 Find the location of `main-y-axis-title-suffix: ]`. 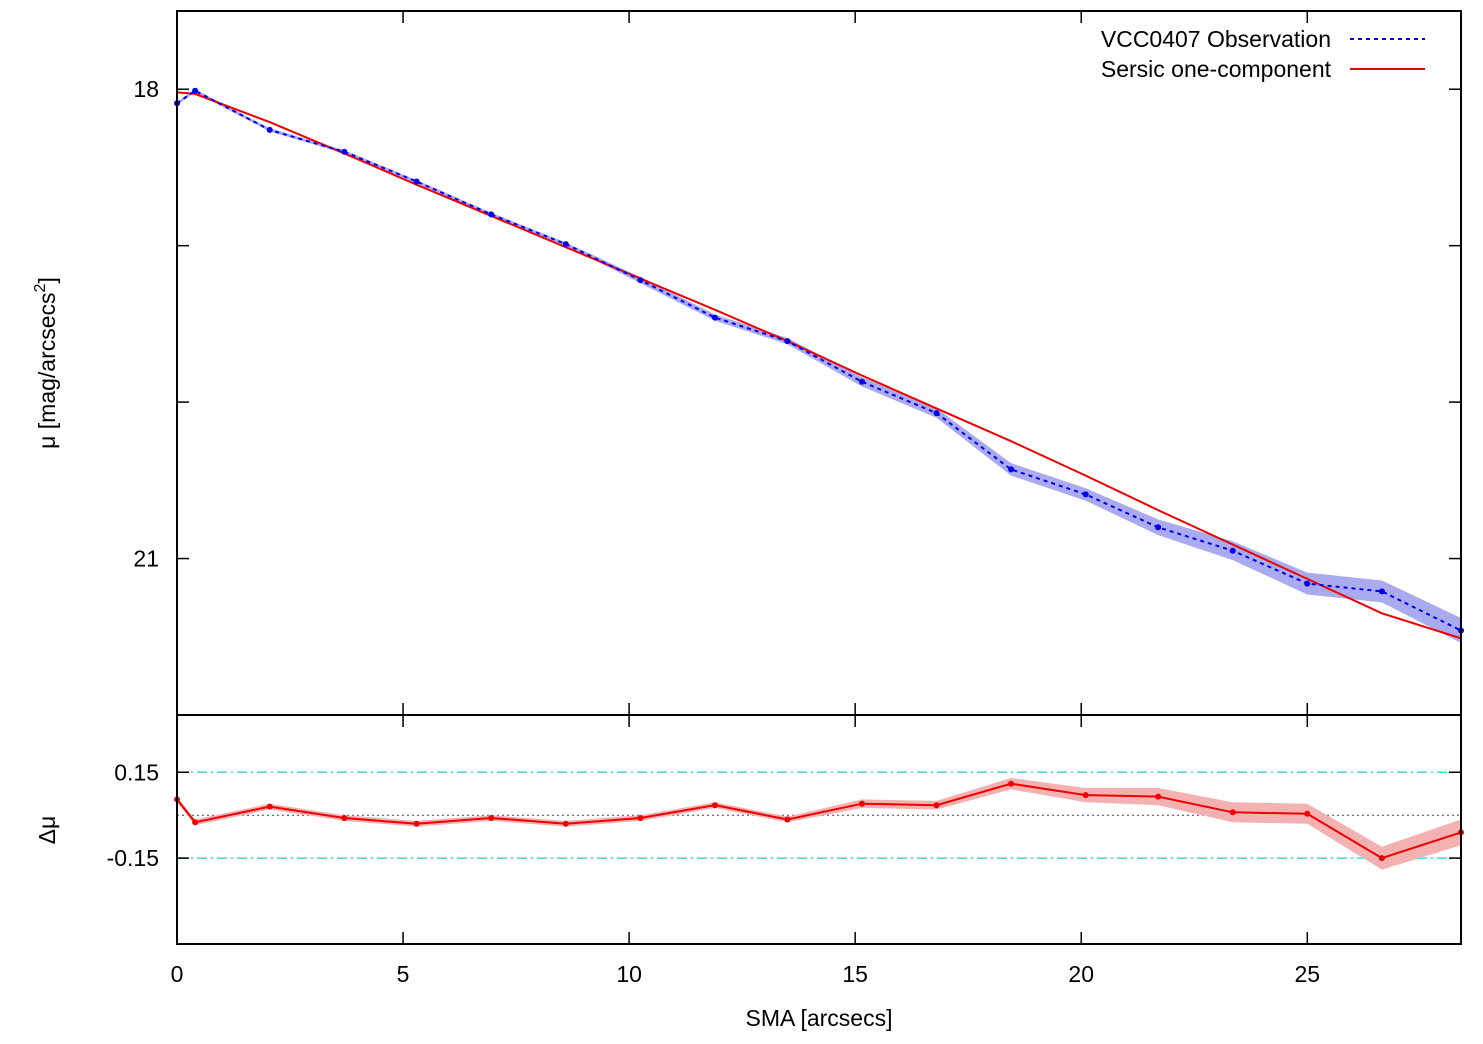

main-y-axis-title-suffix: ] is located at coordinates (47, 280).